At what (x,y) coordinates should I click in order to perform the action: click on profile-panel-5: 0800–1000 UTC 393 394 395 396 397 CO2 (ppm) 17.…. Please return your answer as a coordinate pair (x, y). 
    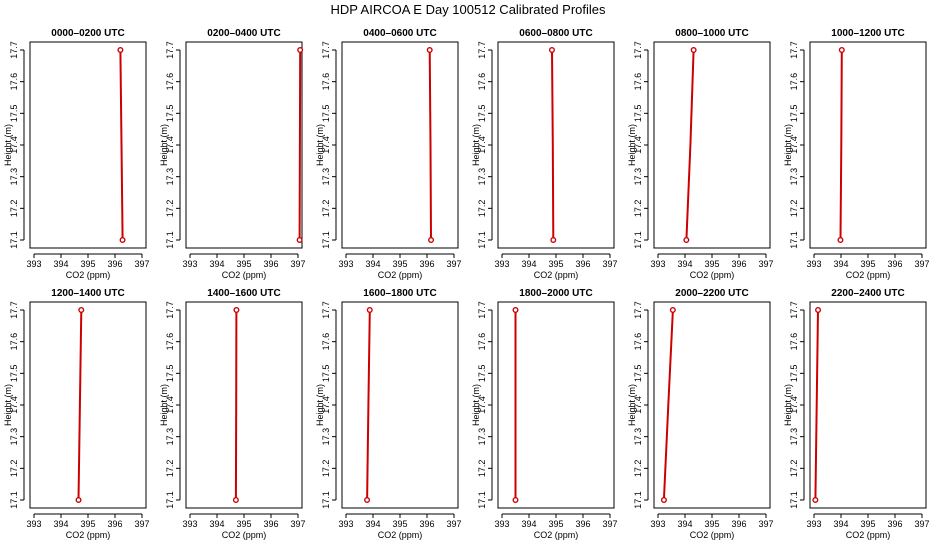
    Looking at the image, I should click on (700, 154).